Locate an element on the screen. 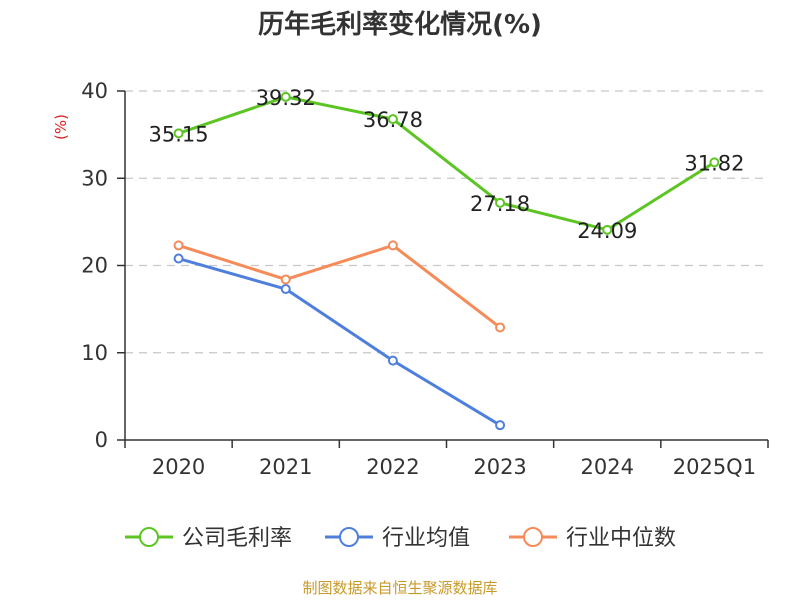 The width and height of the screenshot is (800, 600). x-tick-label: 2025Q1 is located at coordinates (714, 467).